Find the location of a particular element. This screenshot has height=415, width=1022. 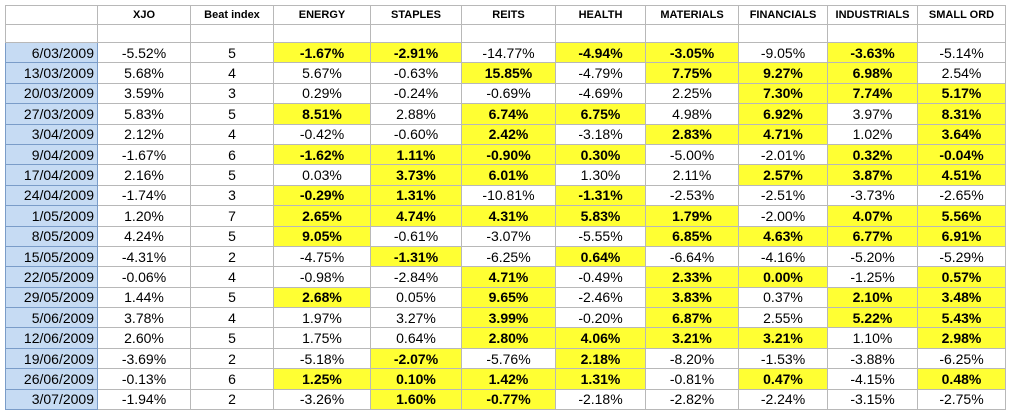

value-cell: 6.75% is located at coordinates (600, 114).